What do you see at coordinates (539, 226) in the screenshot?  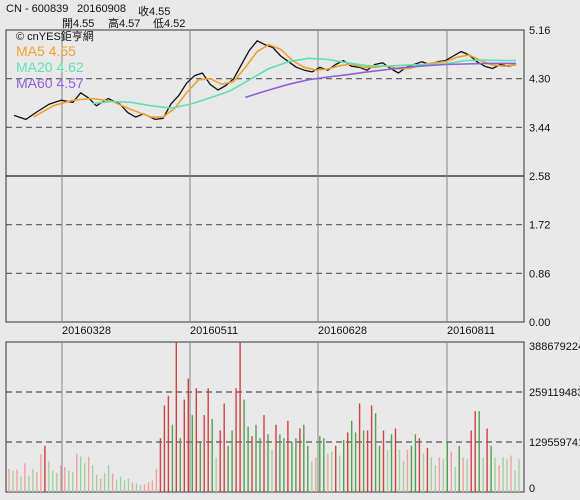 I see `price-y-tick-label: 1.72` at bounding box center [539, 226].